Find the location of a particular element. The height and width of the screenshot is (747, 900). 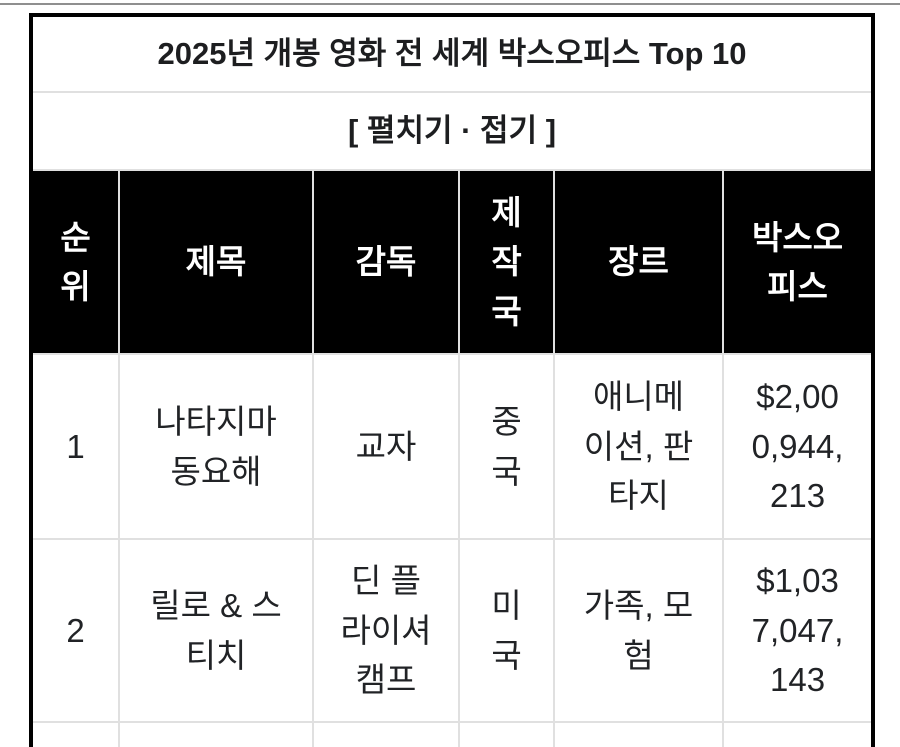

rank-cell is located at coordinates (75, 734).